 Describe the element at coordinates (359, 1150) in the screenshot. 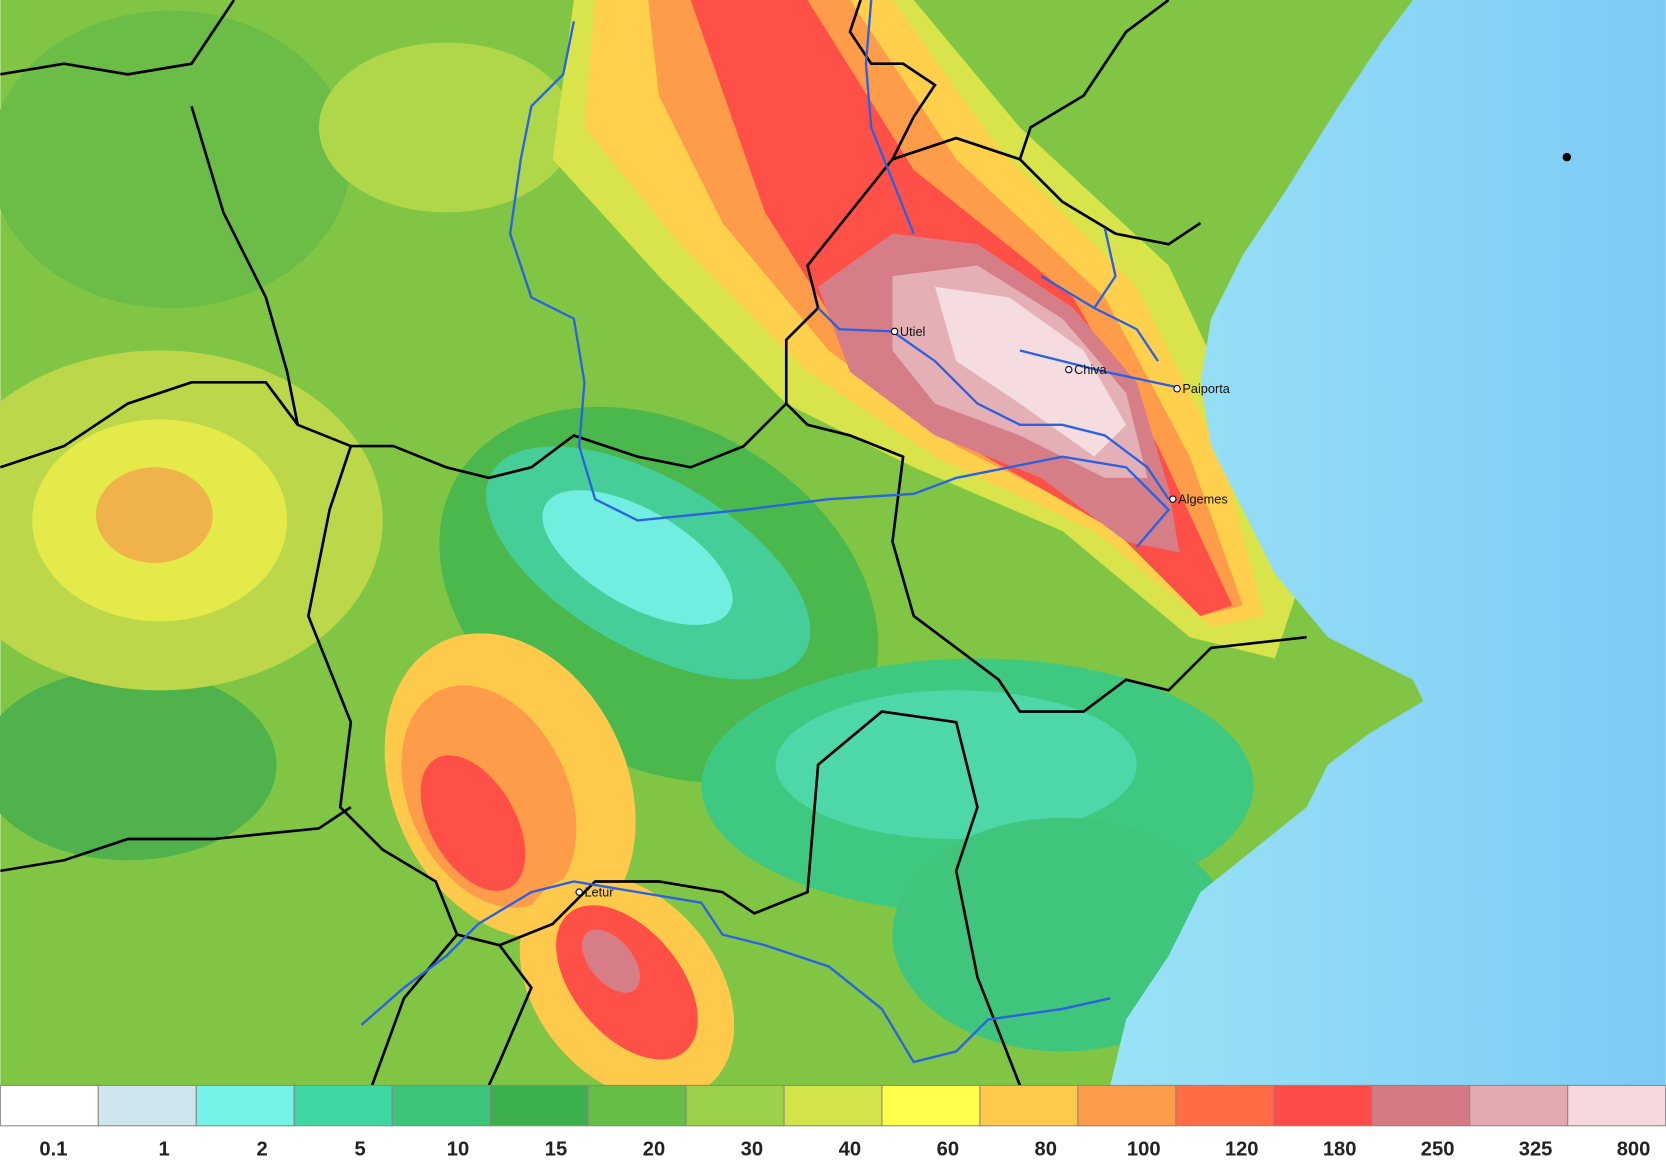

I see `legend-label: 5` at that location.